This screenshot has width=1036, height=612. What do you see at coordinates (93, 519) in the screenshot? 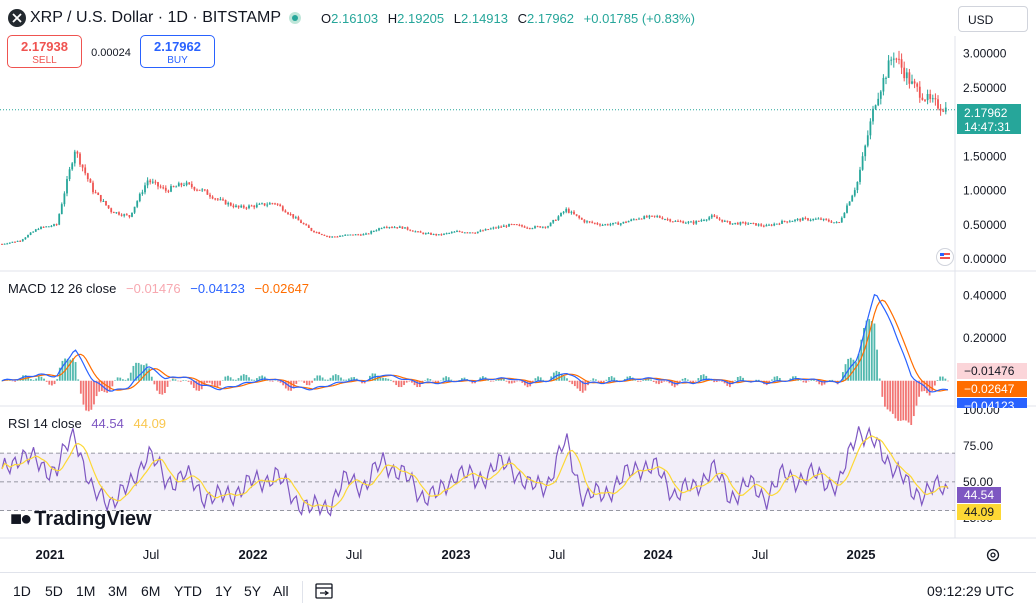
I see `brand-name: TradingView` at bounding box center [93, 519].